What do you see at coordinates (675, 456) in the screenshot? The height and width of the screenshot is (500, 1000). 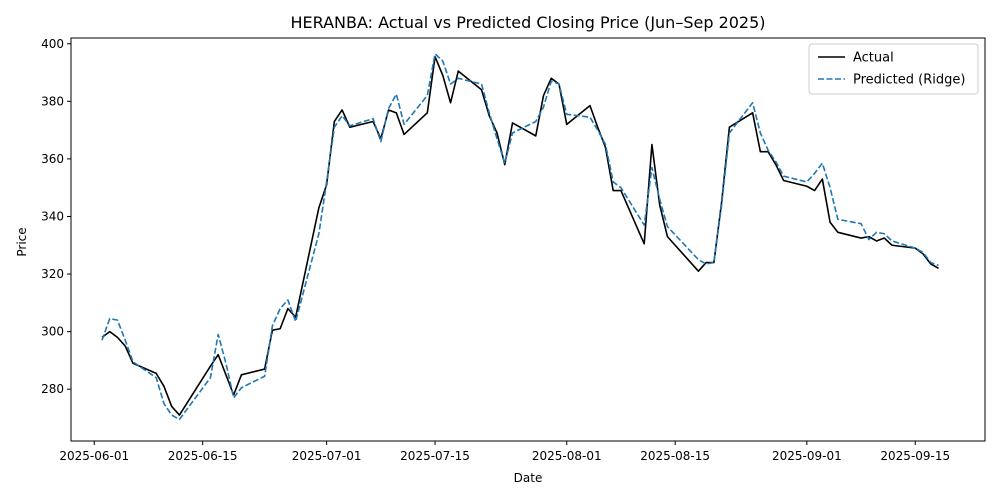 I see `x-tick-label: 2025-08-15` at bounding box center [675, 456].